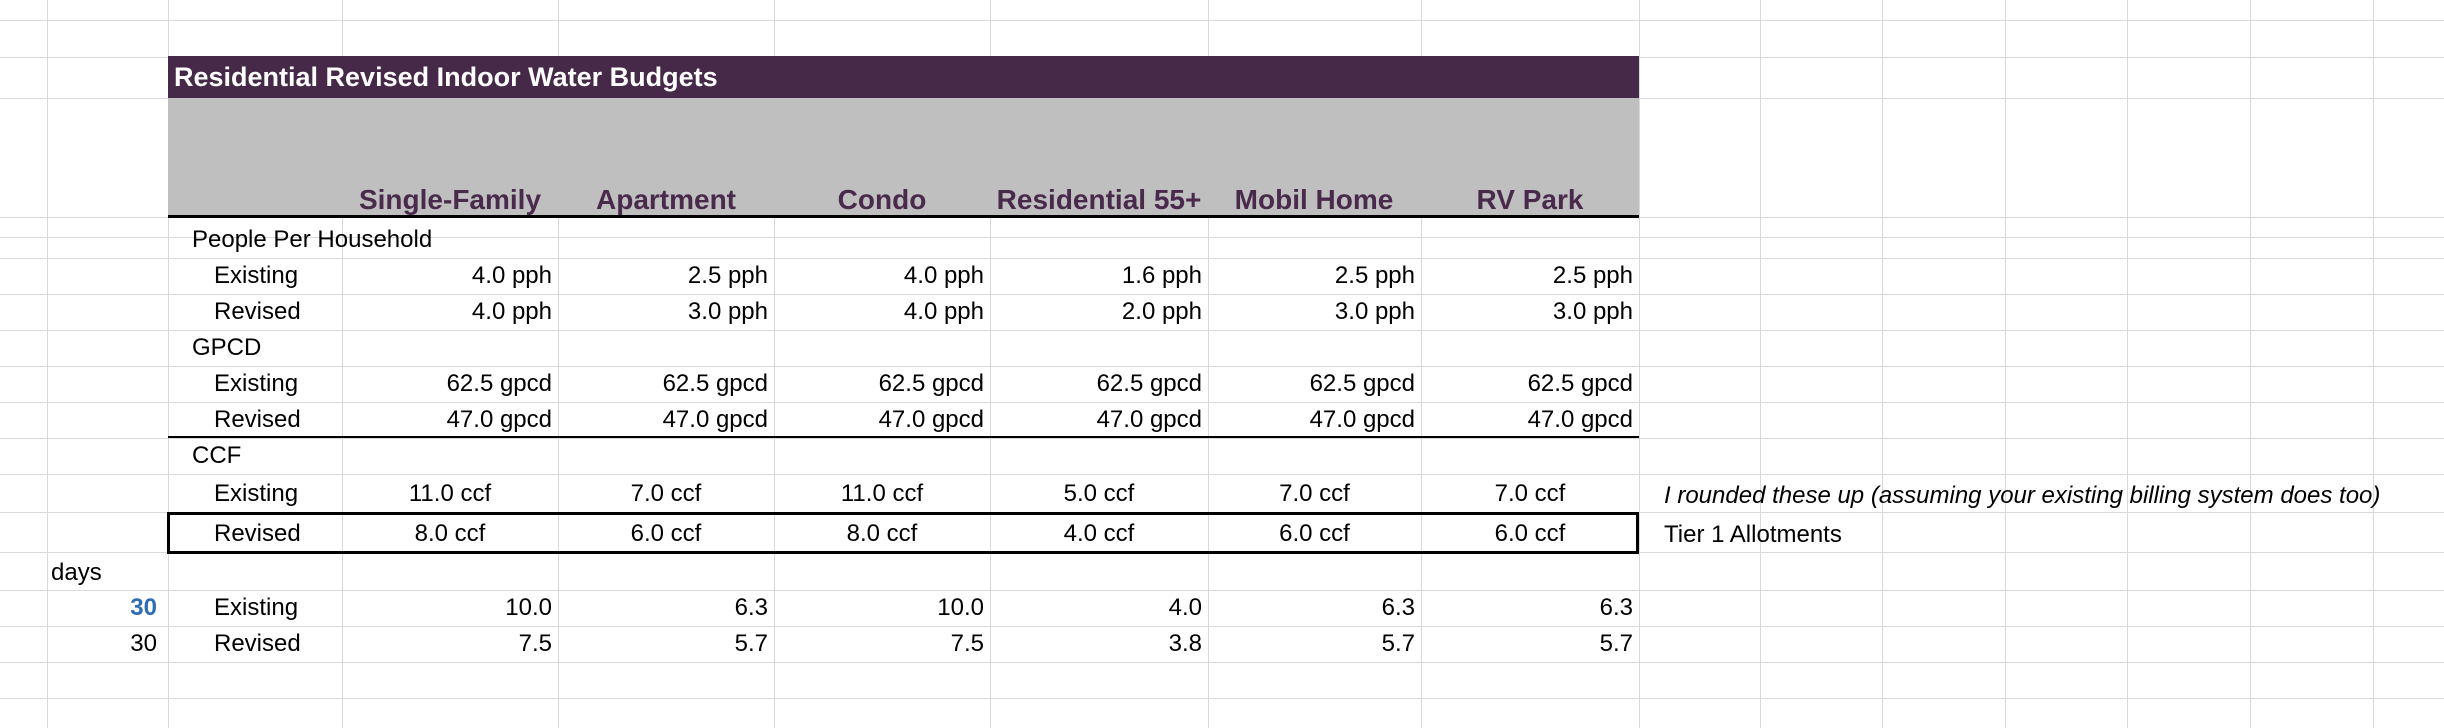 The image size is (2444, 728). Describe the element at coordinates (76, 572) in the screenshot. I see `days-label: days` at that location.